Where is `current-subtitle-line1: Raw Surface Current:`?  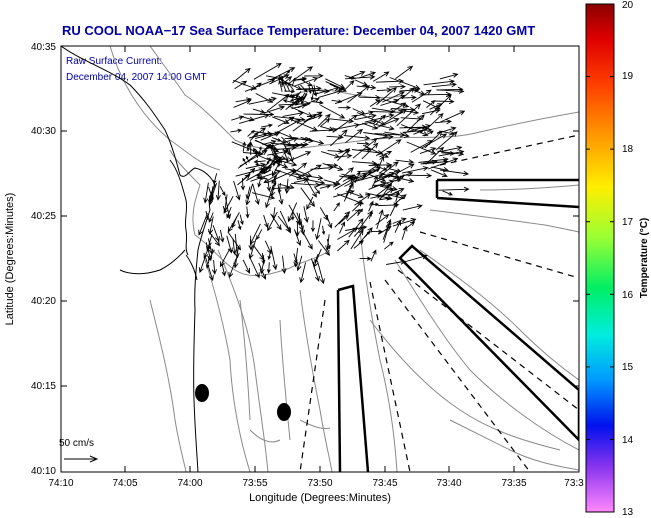 current-subtitle-line1: Raw Surface Current: is located at coordinates (114, 61).